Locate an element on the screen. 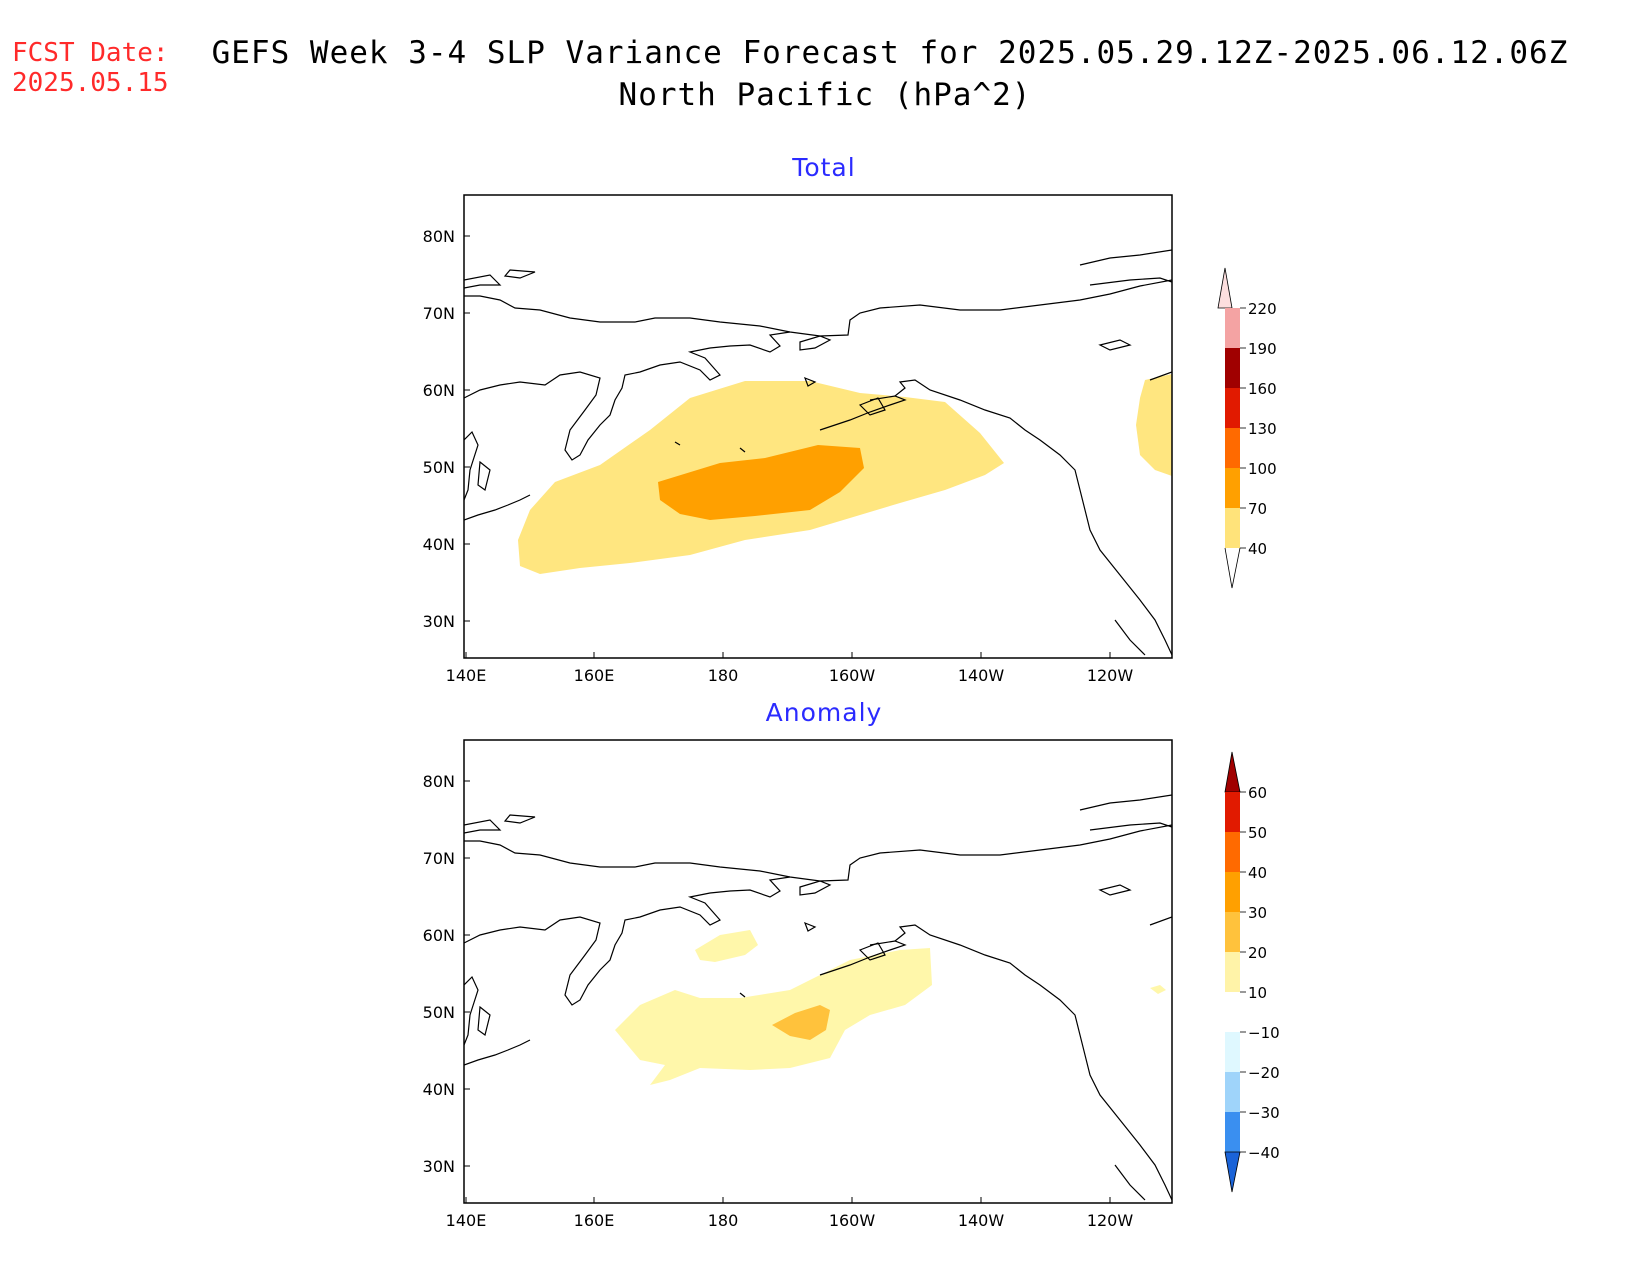 The width and height of the screenshot is (1650, 1275). colorbar-label: −40 is located at coordinates (1264, 1153).